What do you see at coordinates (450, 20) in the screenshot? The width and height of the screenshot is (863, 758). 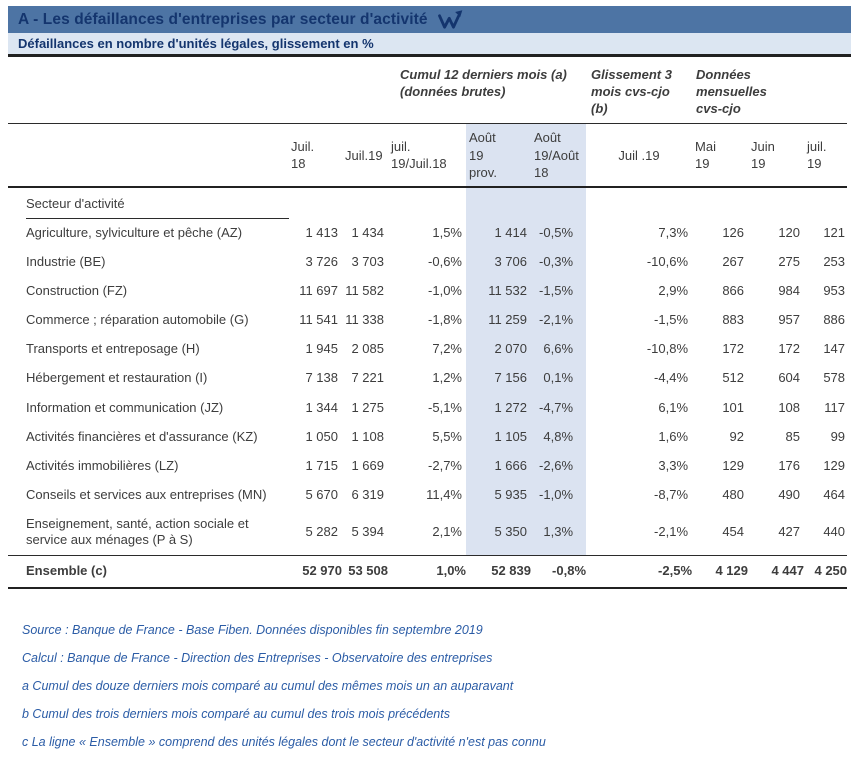 I see `trend-arrow-w-icon` at bounding box center [450, 20].